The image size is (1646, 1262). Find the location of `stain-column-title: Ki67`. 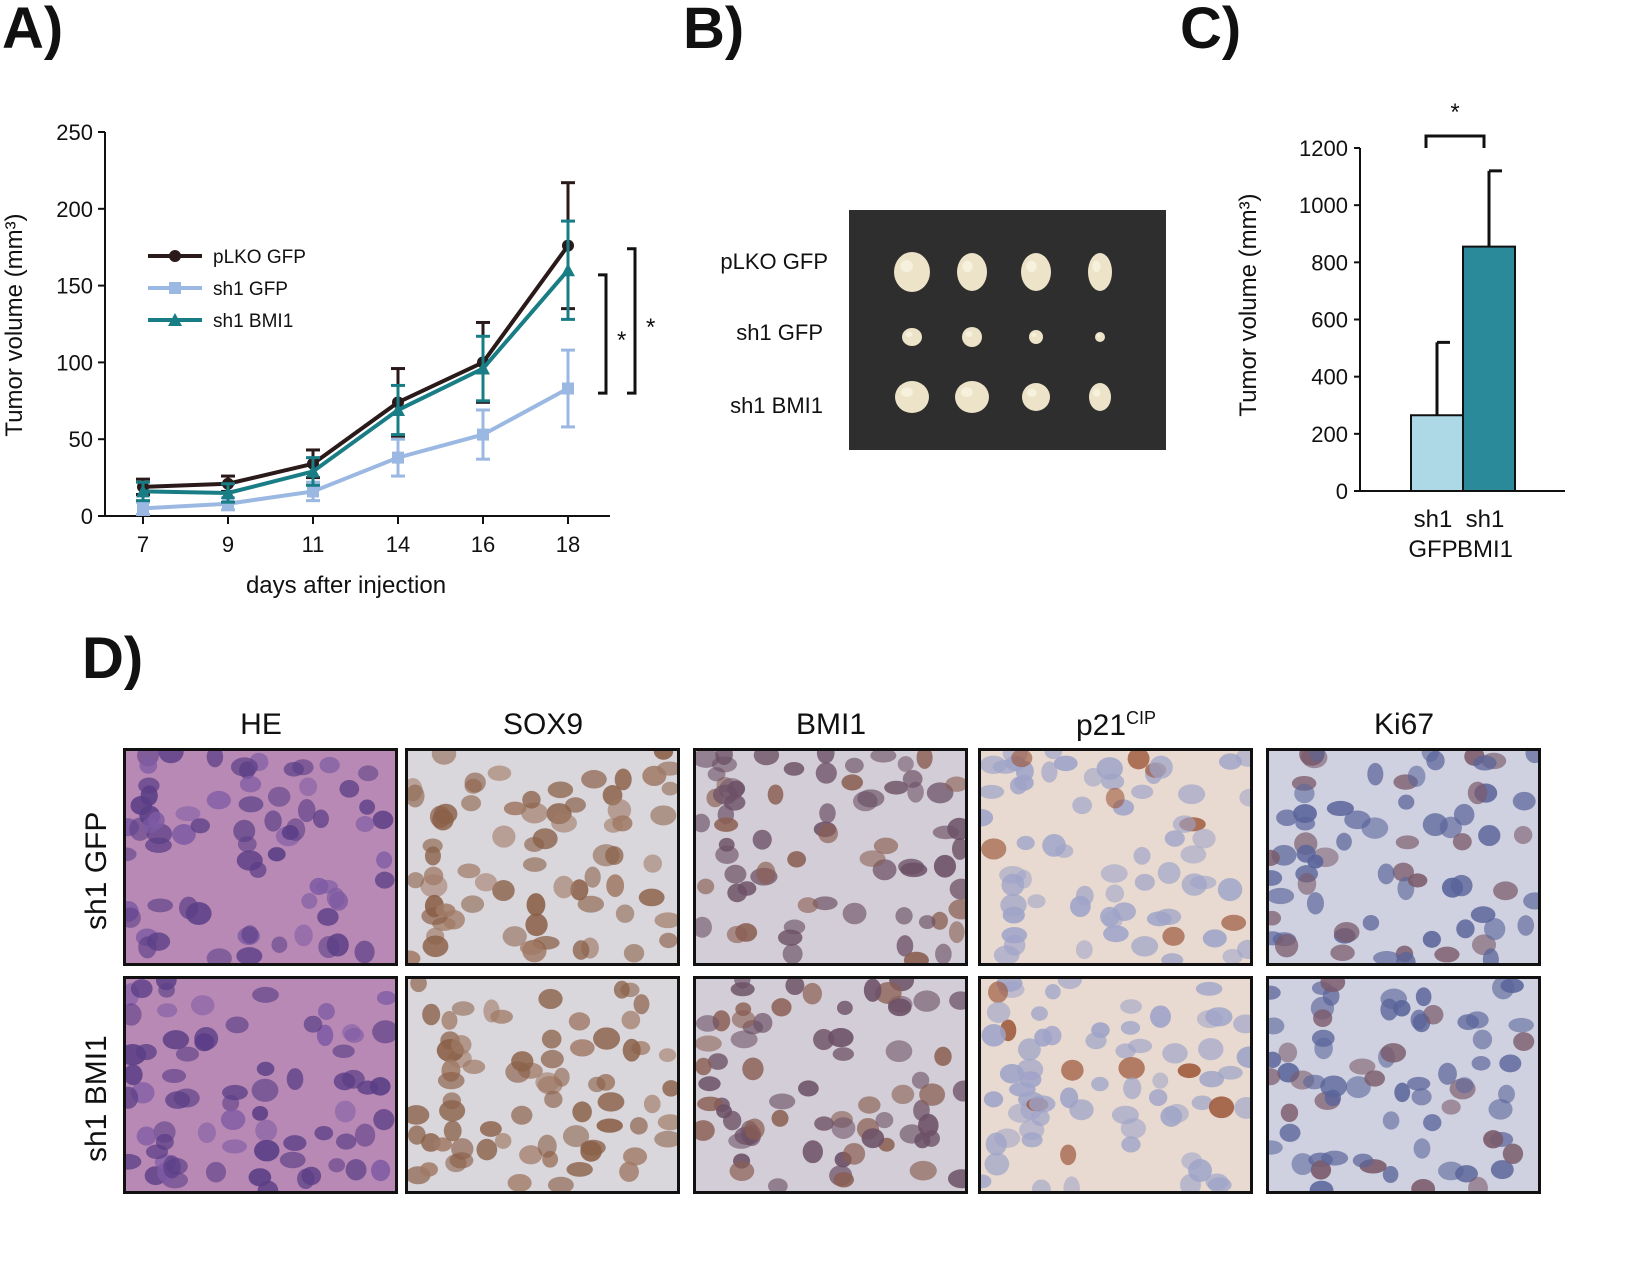

stain-column-title: Ki67 is located at coordinates (1404, 724).